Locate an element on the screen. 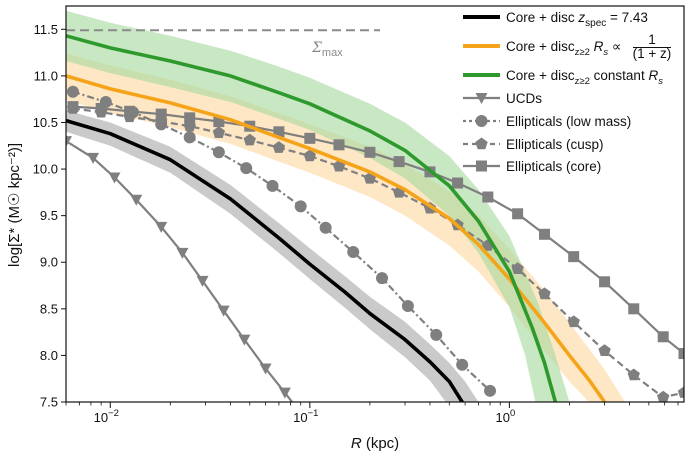  legend-label-ellipticals-core: Ellipticals (core) is located at coordinates (553, 166).